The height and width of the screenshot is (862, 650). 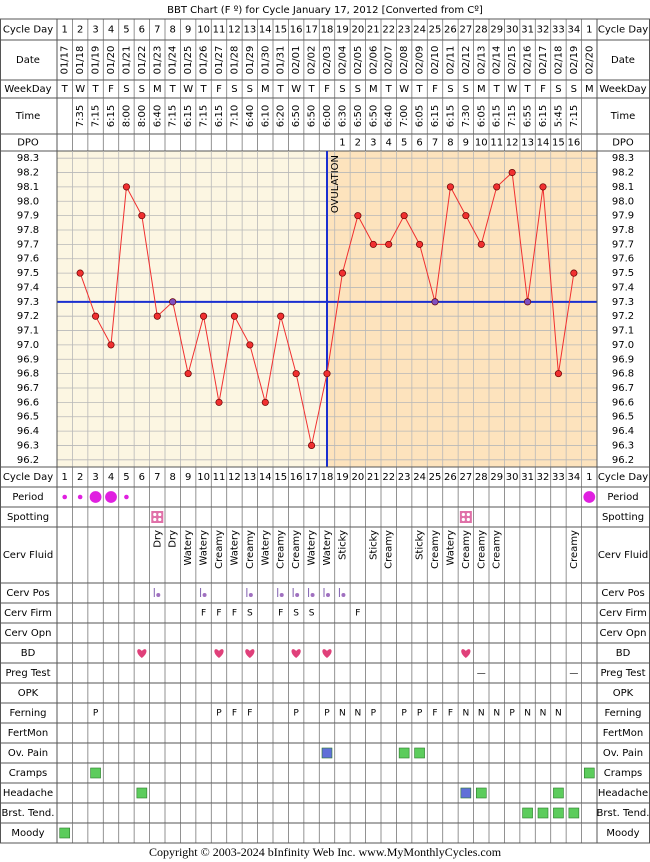 What do you see at coordinates (27, 497) in the screenshot?
I see `row-label: Period` at bounding box center [27, 497].